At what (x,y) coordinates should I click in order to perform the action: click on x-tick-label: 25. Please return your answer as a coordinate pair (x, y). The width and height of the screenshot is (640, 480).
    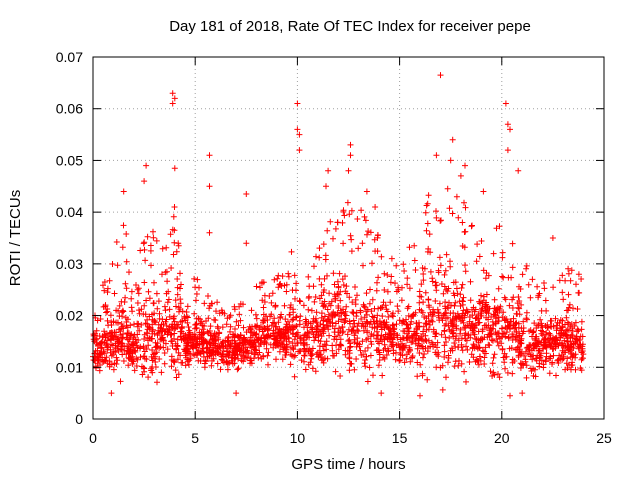
    Looking at the image, I should click on (604, 438).